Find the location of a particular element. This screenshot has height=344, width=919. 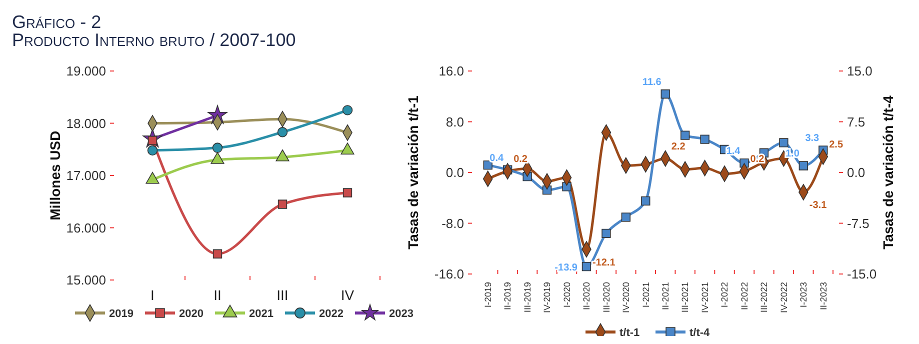

x-tick-label: IV-2021 is located at coordinates (705, 298).